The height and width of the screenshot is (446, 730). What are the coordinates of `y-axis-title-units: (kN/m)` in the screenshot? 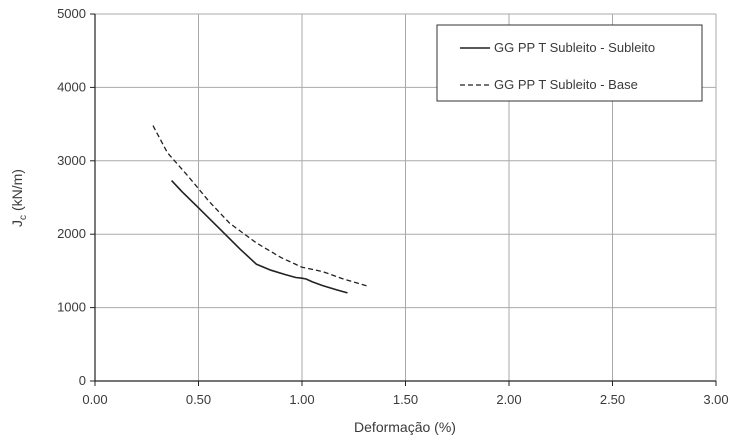 It's located at (17, 192).